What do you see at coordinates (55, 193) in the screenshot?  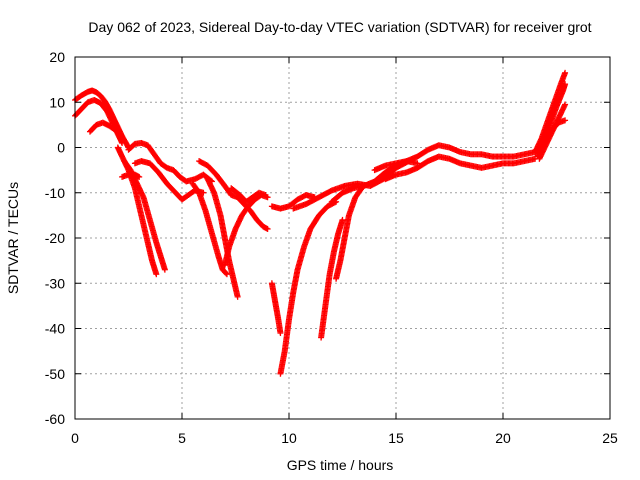 I see `y-tick-label: -10` at bounding box center [55, 193].